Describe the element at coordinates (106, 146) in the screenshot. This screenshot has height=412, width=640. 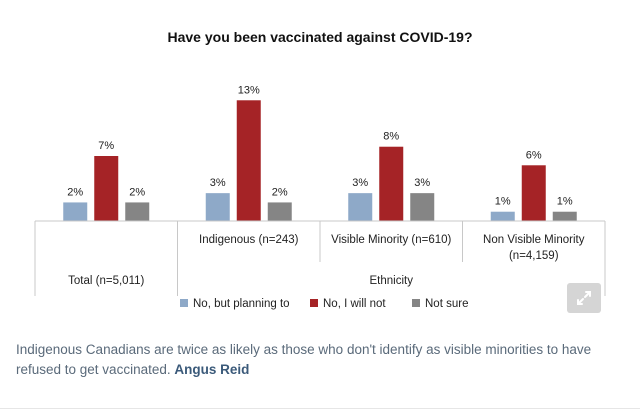
I see `data-label: 7%` at that location.